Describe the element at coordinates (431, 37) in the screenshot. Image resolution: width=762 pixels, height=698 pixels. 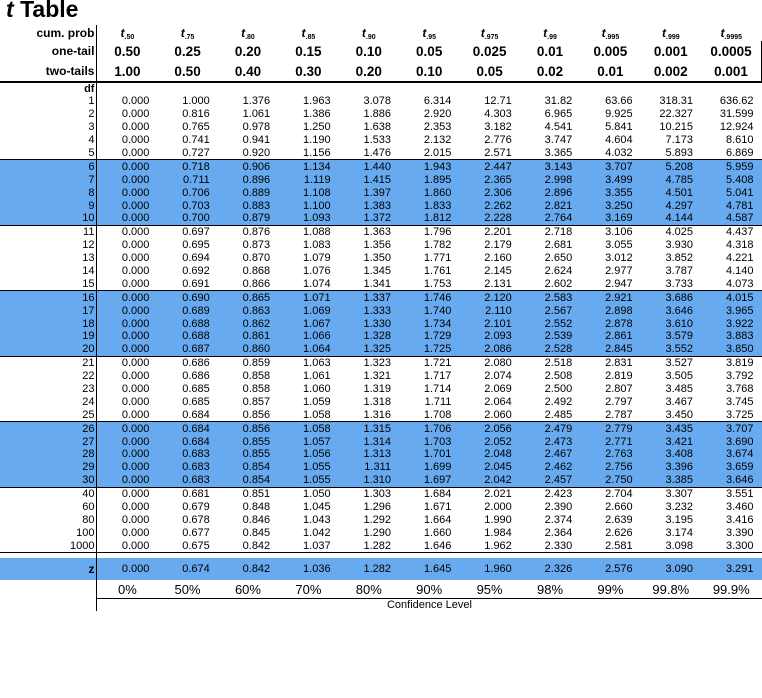
I see `t-subscript: .95` at that location.